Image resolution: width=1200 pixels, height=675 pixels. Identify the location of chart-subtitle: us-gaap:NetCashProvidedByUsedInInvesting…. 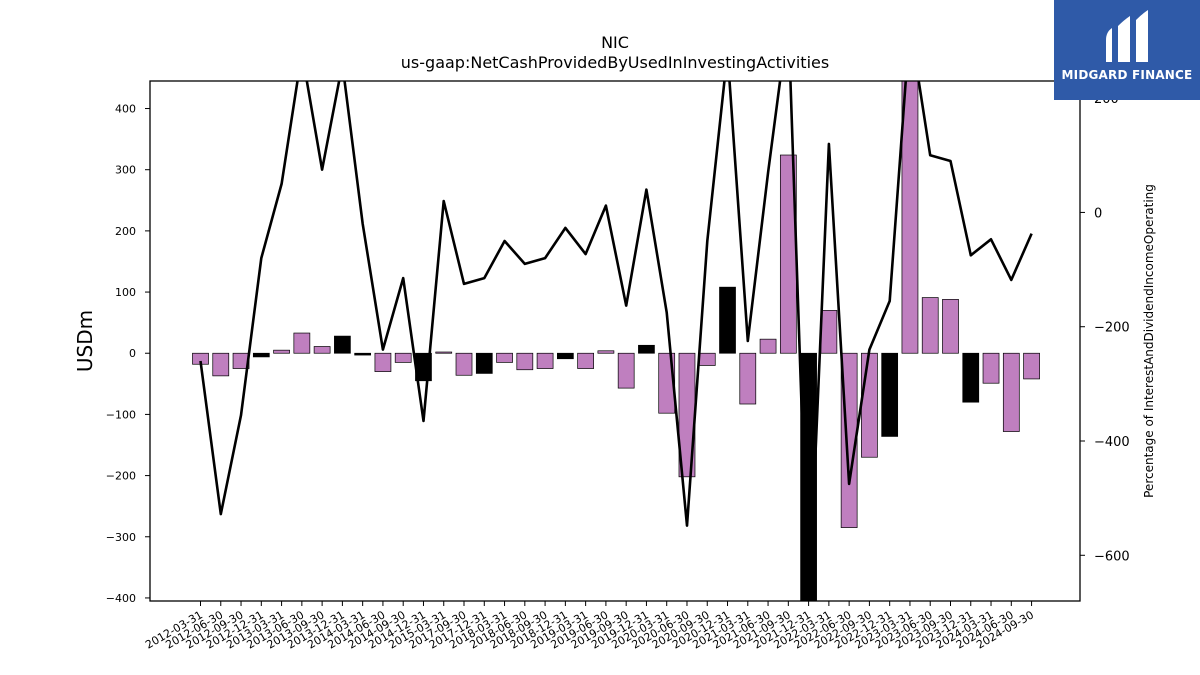
(615, 62).